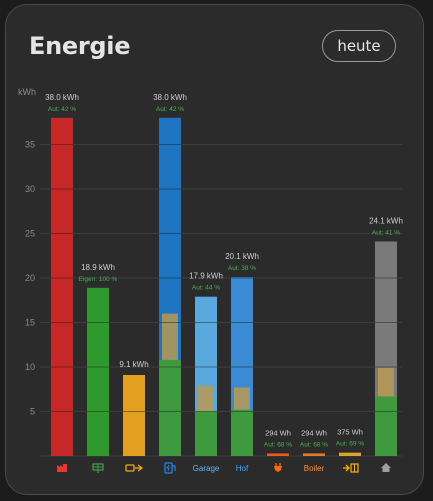 The image size is (433, 501). I want to click on y-tick-label: 10, so click(30, 367).